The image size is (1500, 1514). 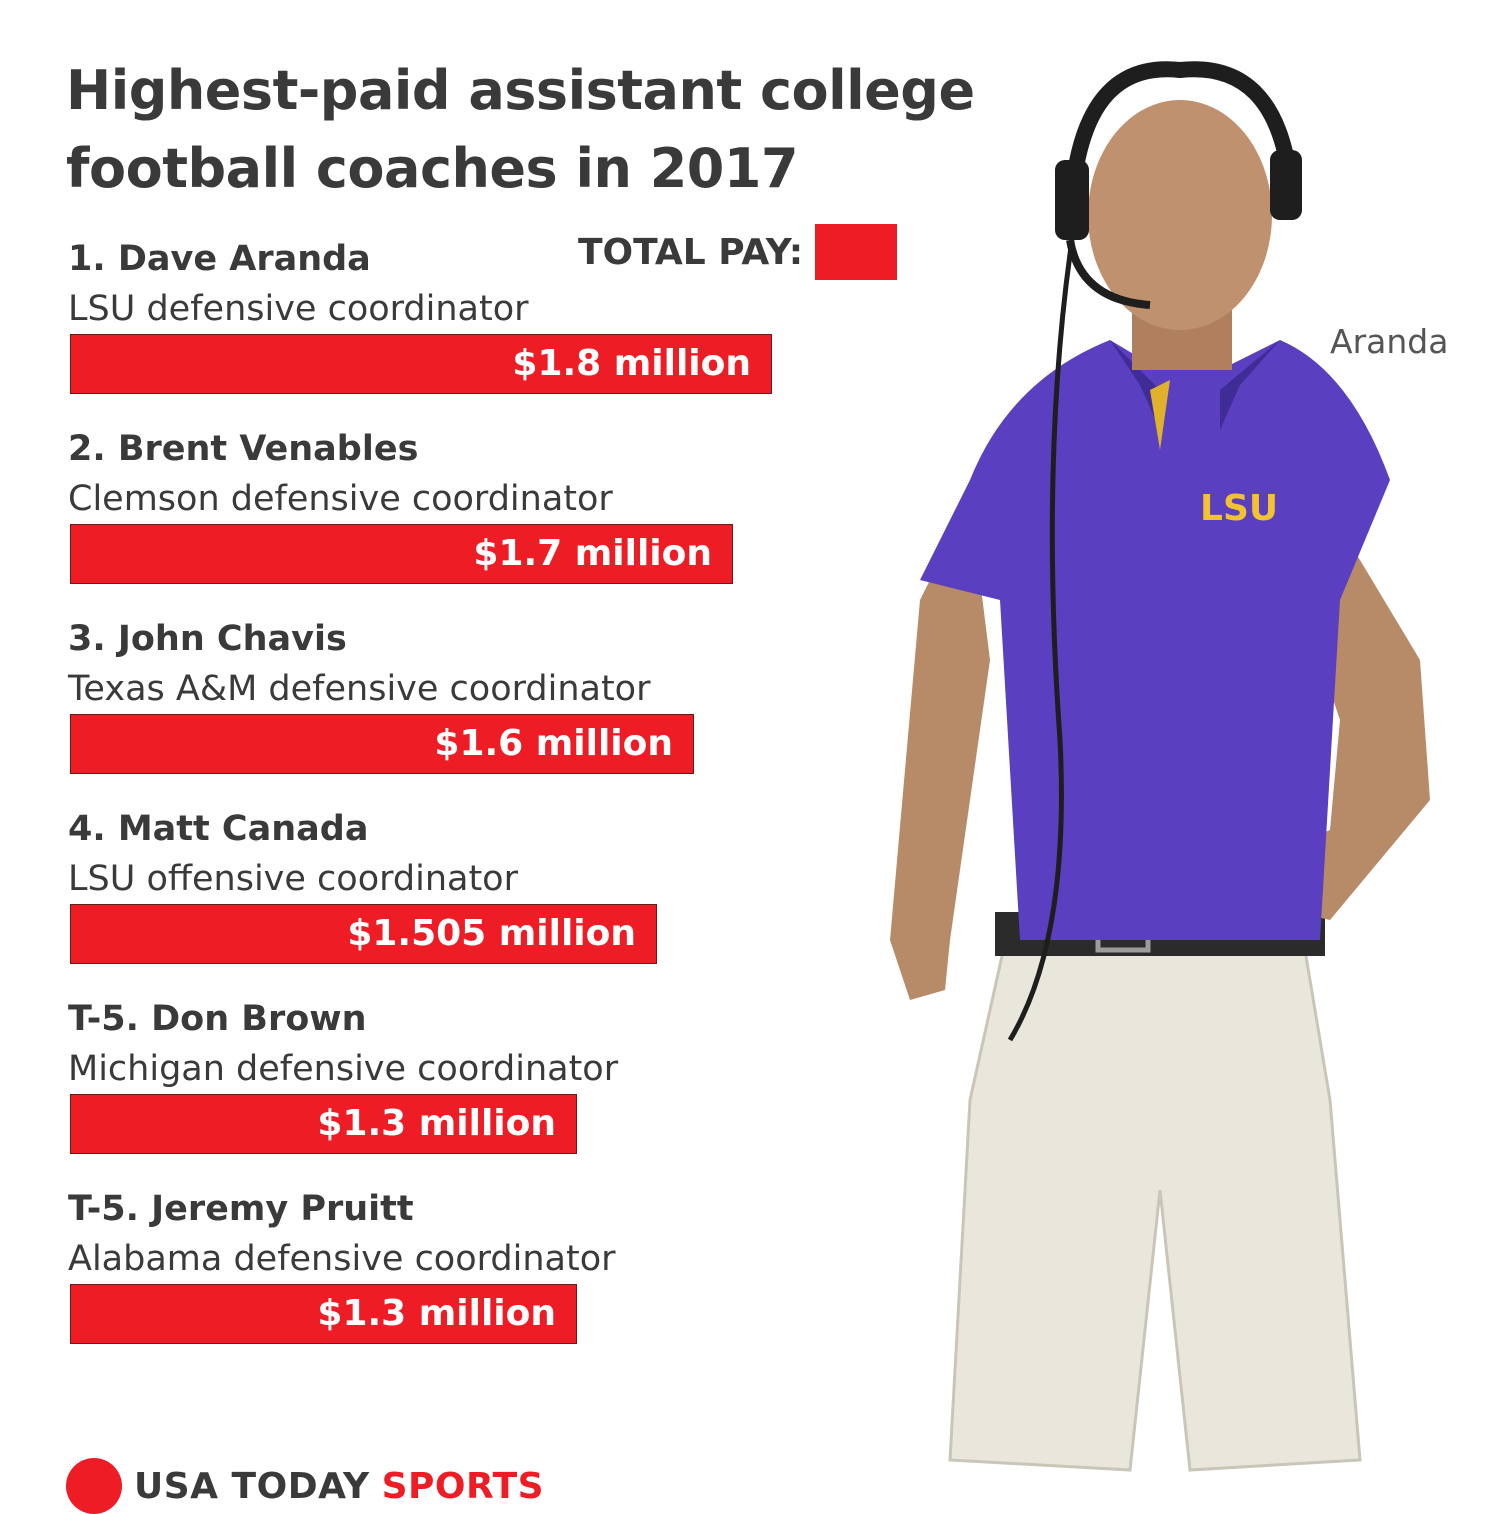 I want to click on lsu-logo-text: LSU, so click(x=1239, y=508).